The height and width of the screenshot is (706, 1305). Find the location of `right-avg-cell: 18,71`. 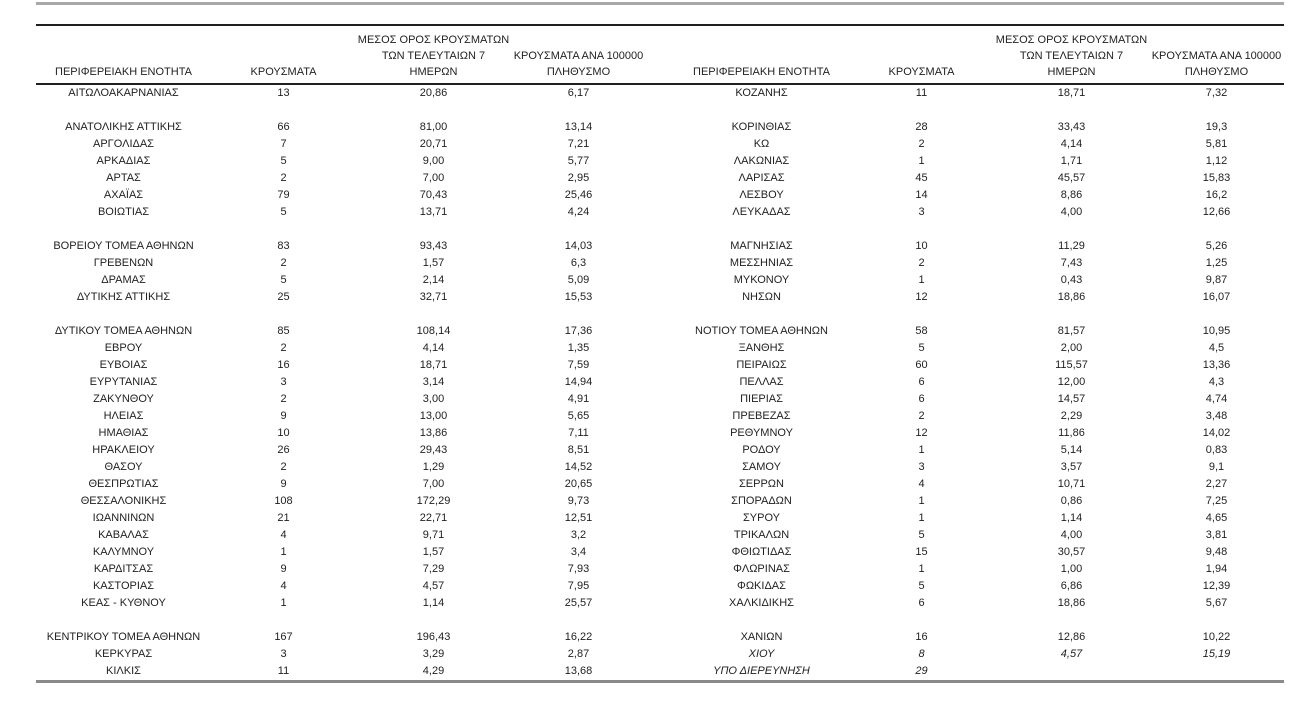

right-avg-cell: 18,71 is located at coordinates (1071, 93).